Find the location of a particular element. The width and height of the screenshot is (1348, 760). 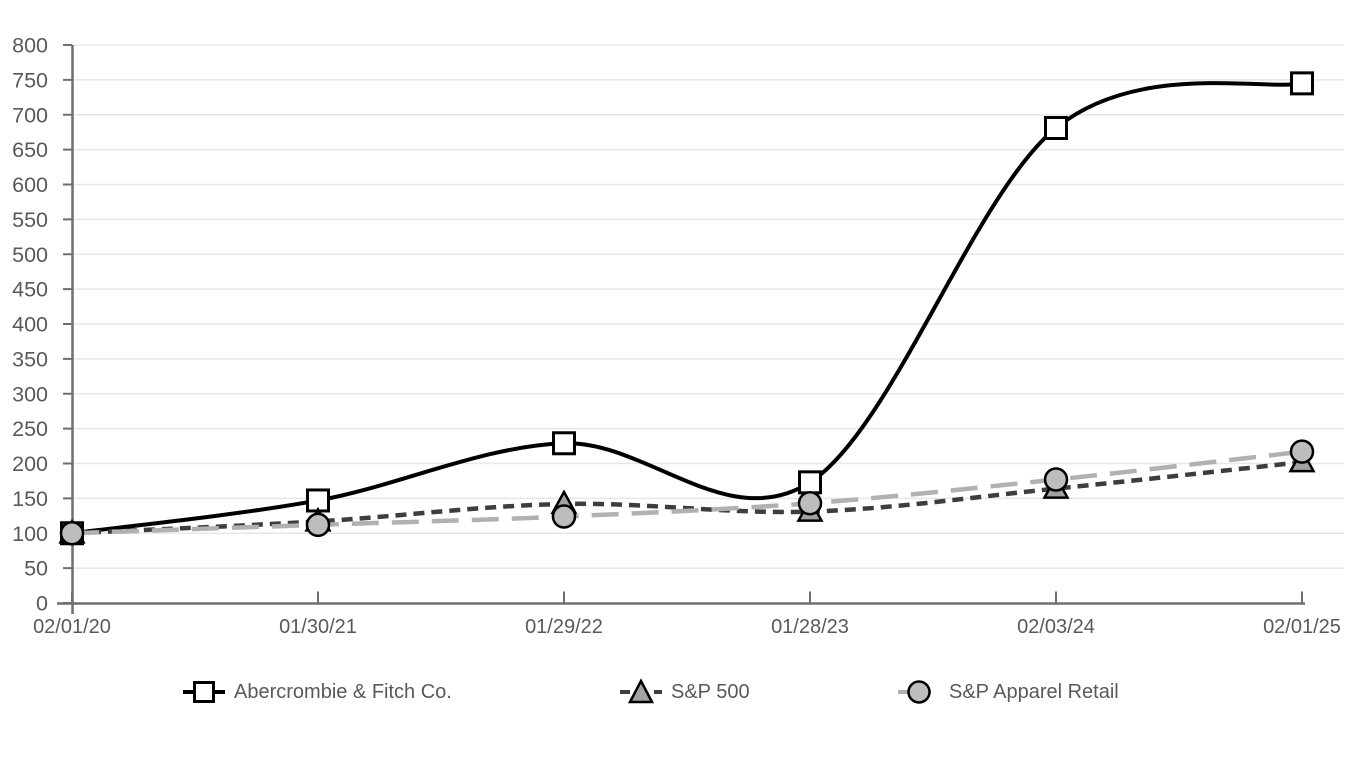

y-axis-label: 650 is located at coordinates (30, 150).